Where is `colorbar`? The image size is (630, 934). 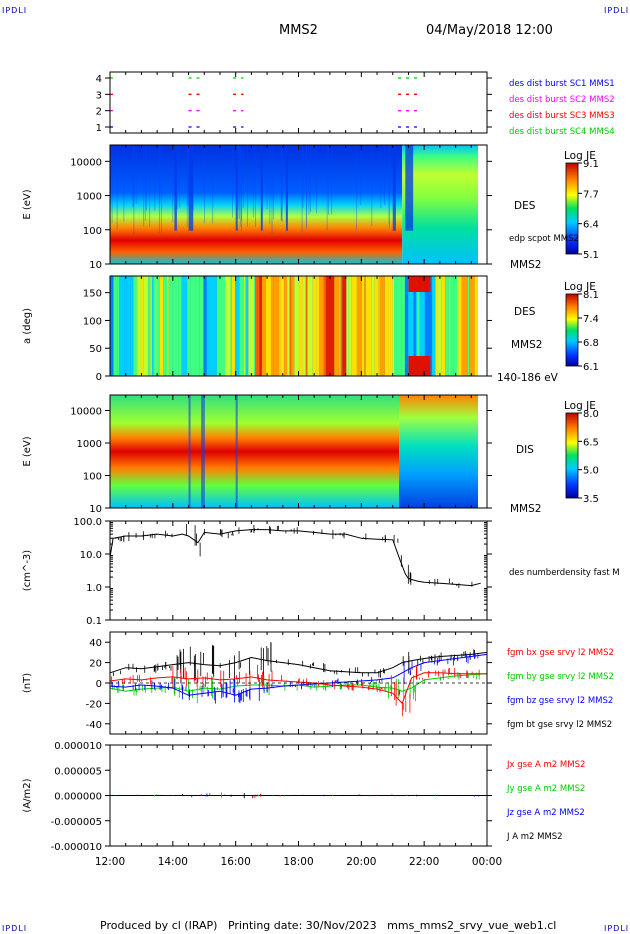 colorbar is located at coordinates (572, 455).